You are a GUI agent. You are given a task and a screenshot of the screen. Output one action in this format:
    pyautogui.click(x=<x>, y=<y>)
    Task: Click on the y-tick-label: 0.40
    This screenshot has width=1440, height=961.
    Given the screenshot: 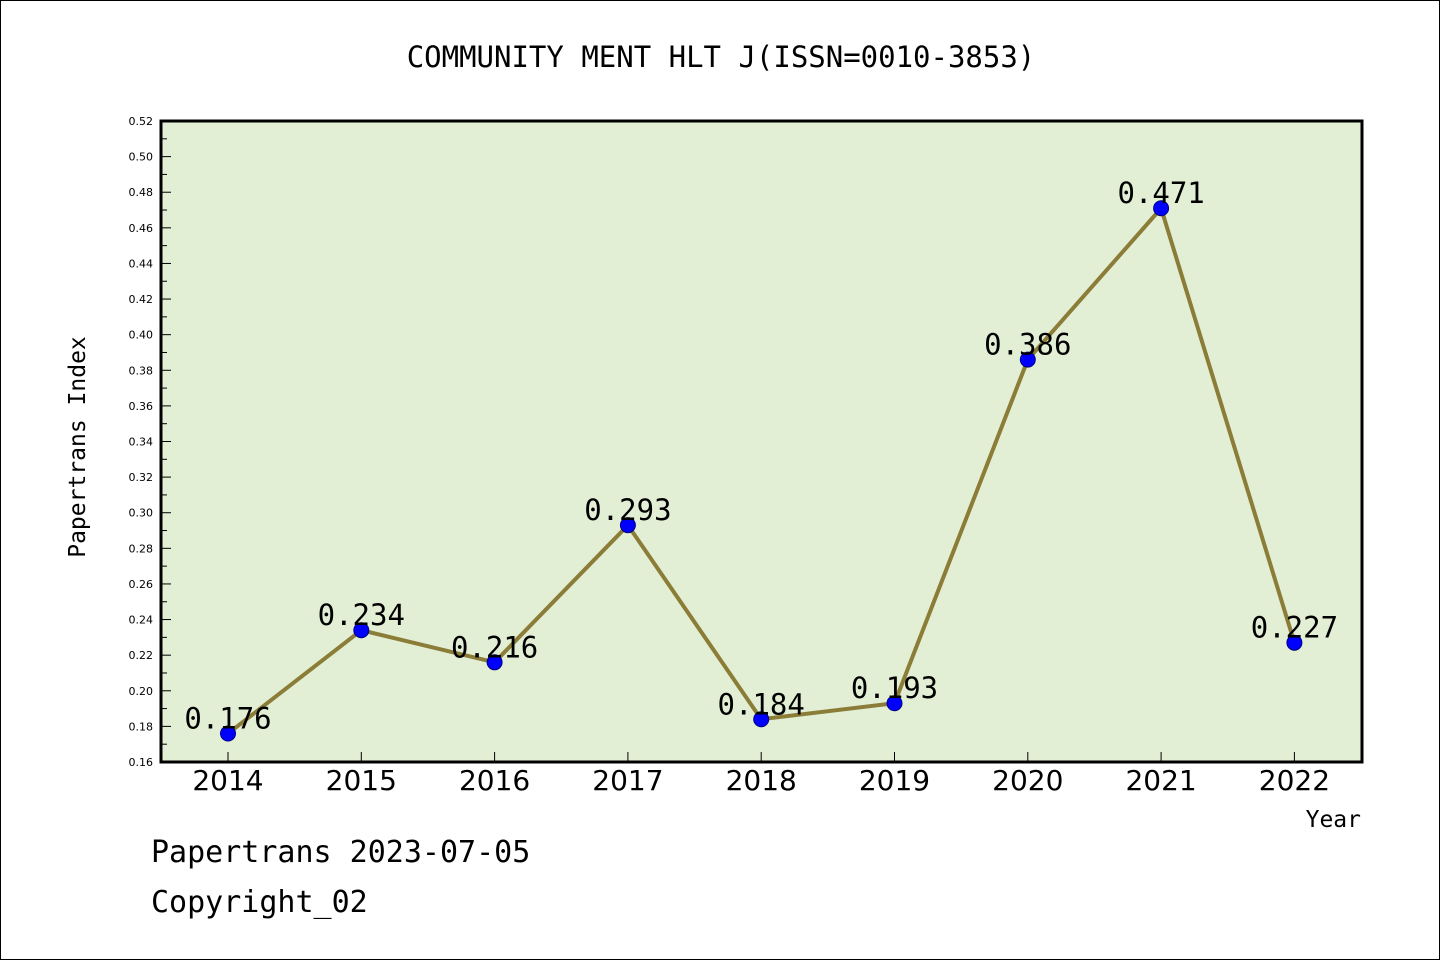 What is the action you would take?
    pyautogui.click(x=141, y=335)
    